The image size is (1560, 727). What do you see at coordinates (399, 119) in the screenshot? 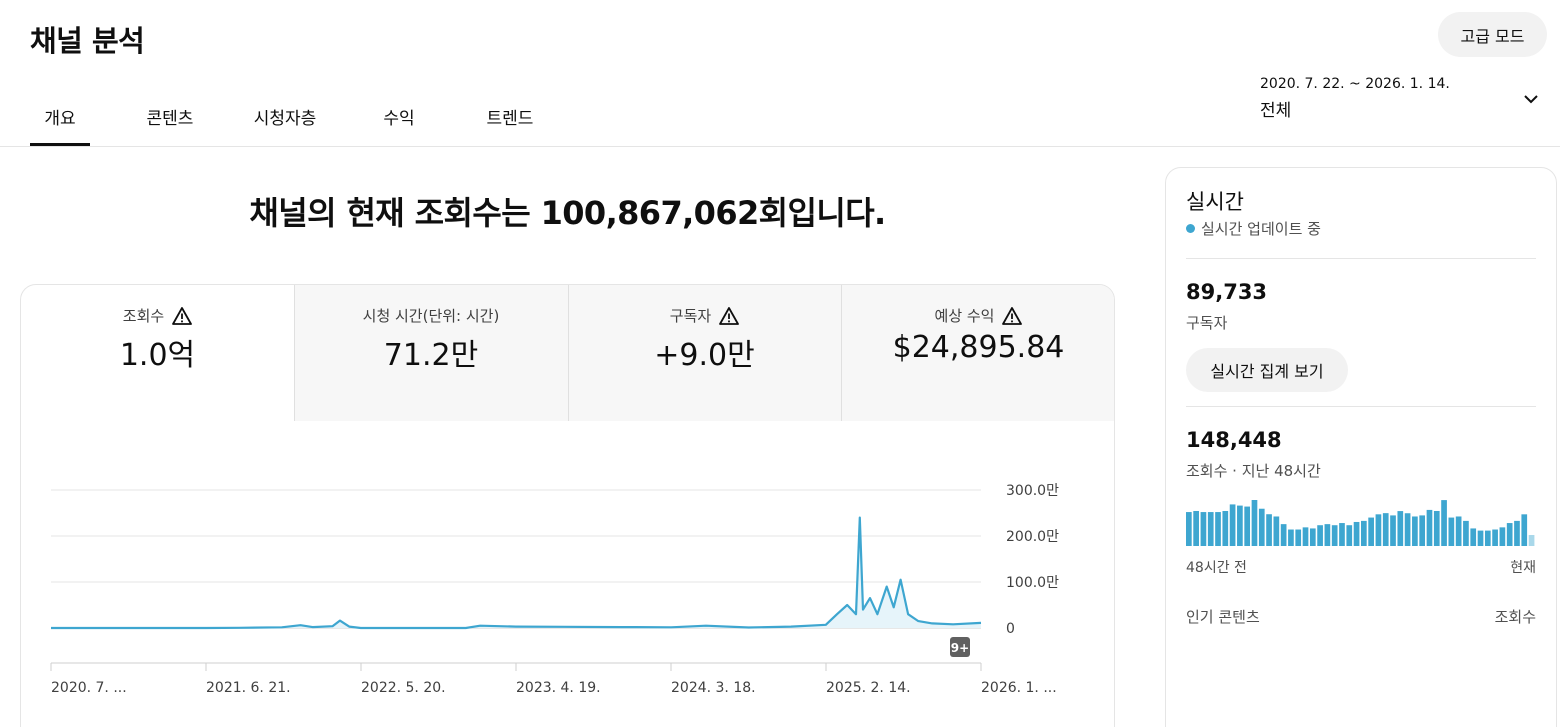
I see `tab-revenue: 수익` at bounding box center [399, 119].